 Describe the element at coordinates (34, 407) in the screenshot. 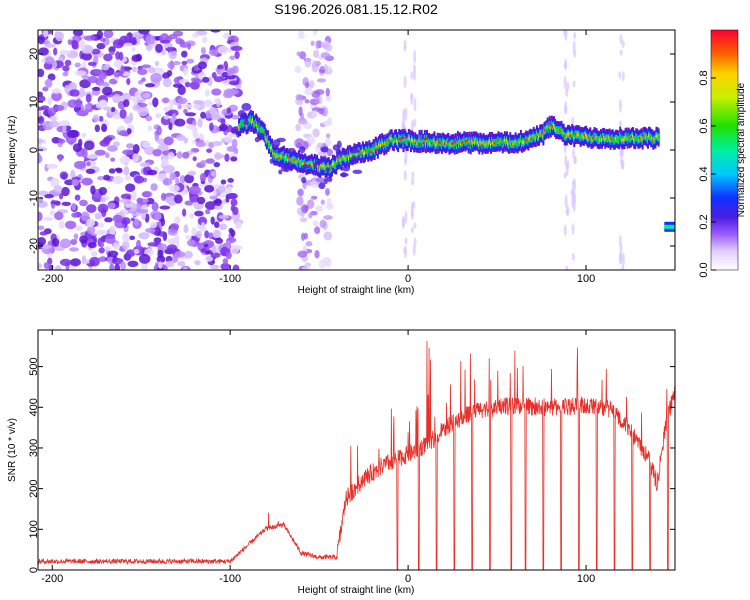

I see `y-tick-label: 400` at that location.